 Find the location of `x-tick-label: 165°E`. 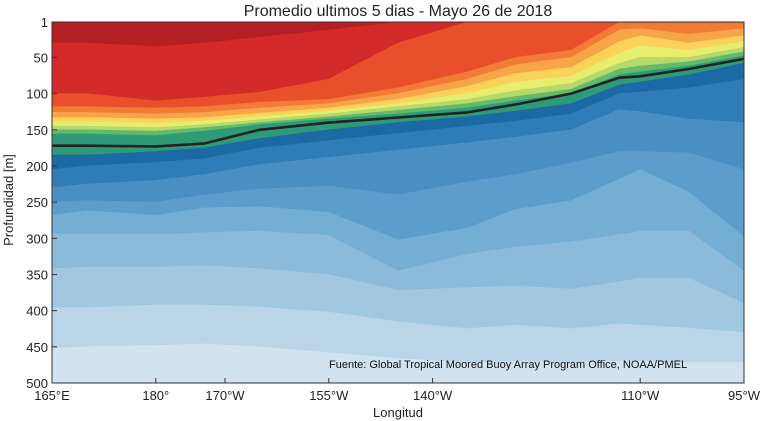

x-tick-label: 165°E is located at coordinates (52, 395).